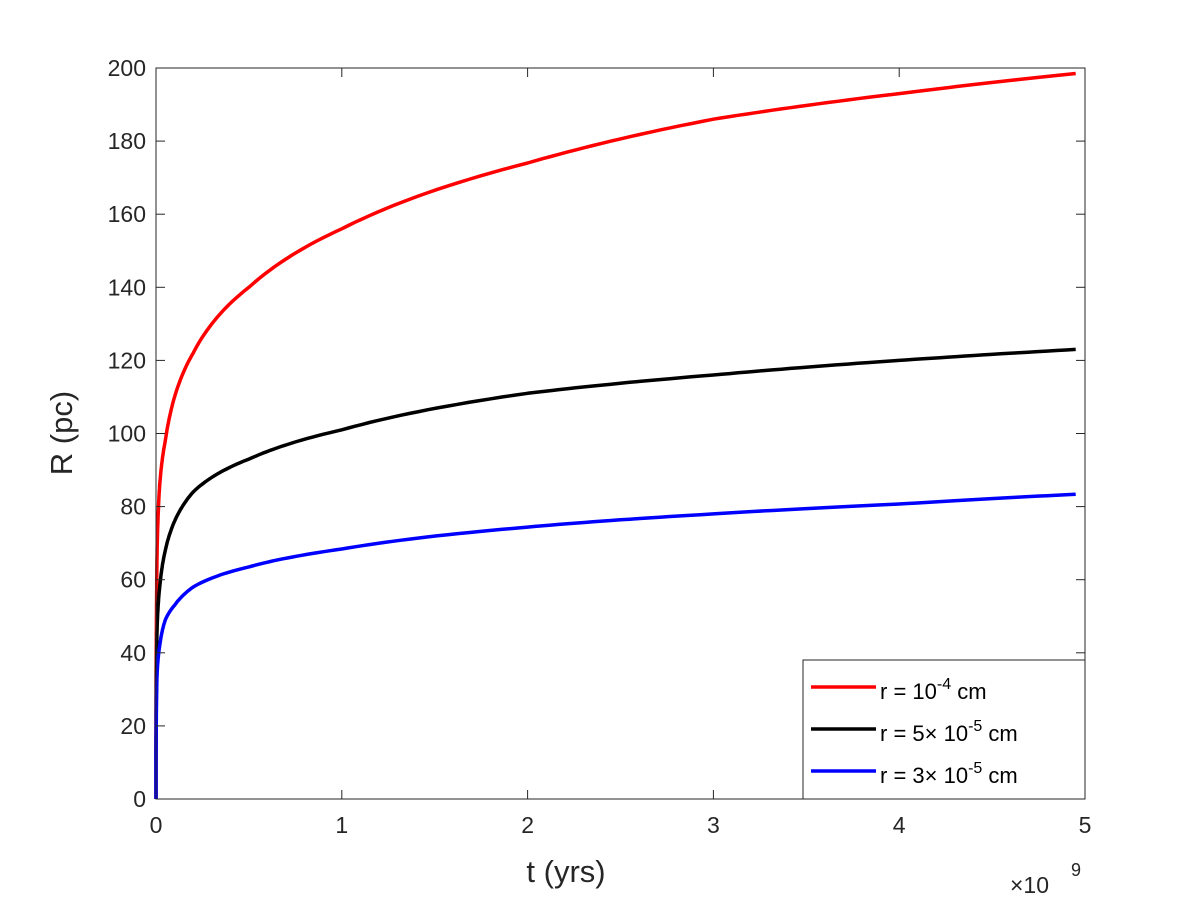 This screenshot has height=899, width=1199. What do you see at coordinates (527, 825) in the screenshot?
I see `x-tick-label: 2` at bounding box center [527, 825].